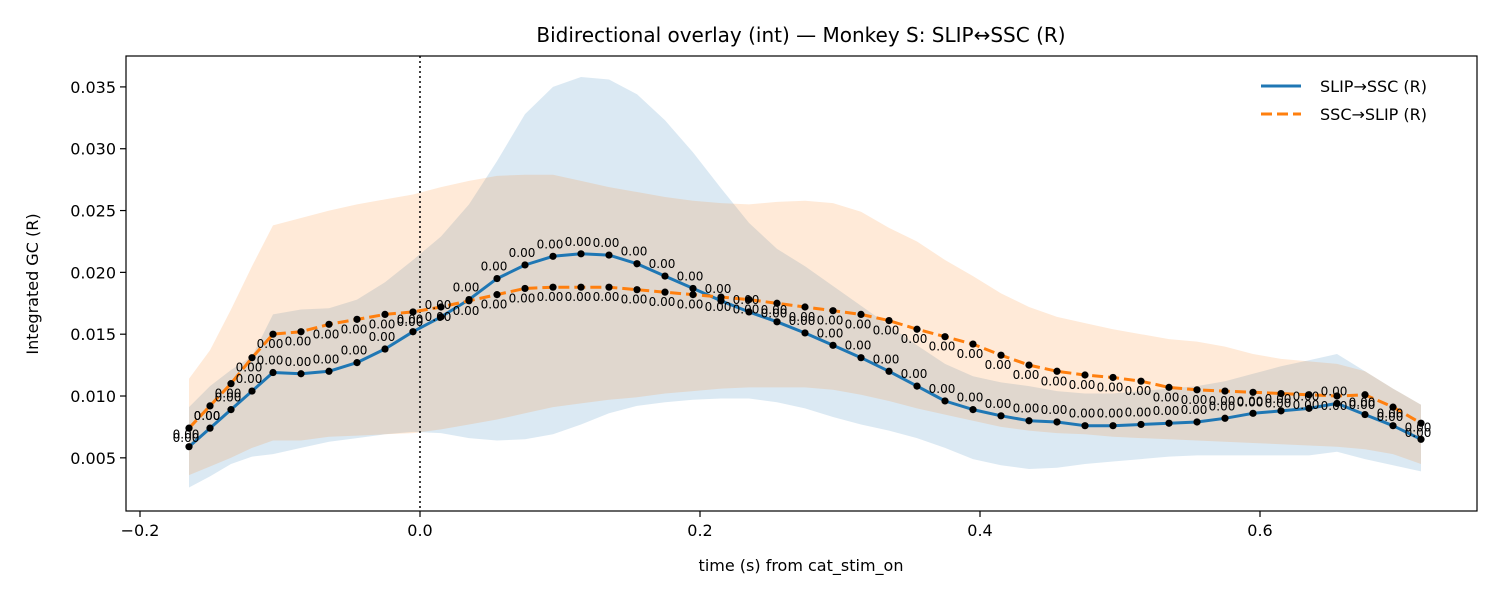 This screenshot has width=1500, height=600. Describe the element at coordinates (32, 283) in the screenshot. I see `y-axis-label: Integrated GC (R)` at that location.